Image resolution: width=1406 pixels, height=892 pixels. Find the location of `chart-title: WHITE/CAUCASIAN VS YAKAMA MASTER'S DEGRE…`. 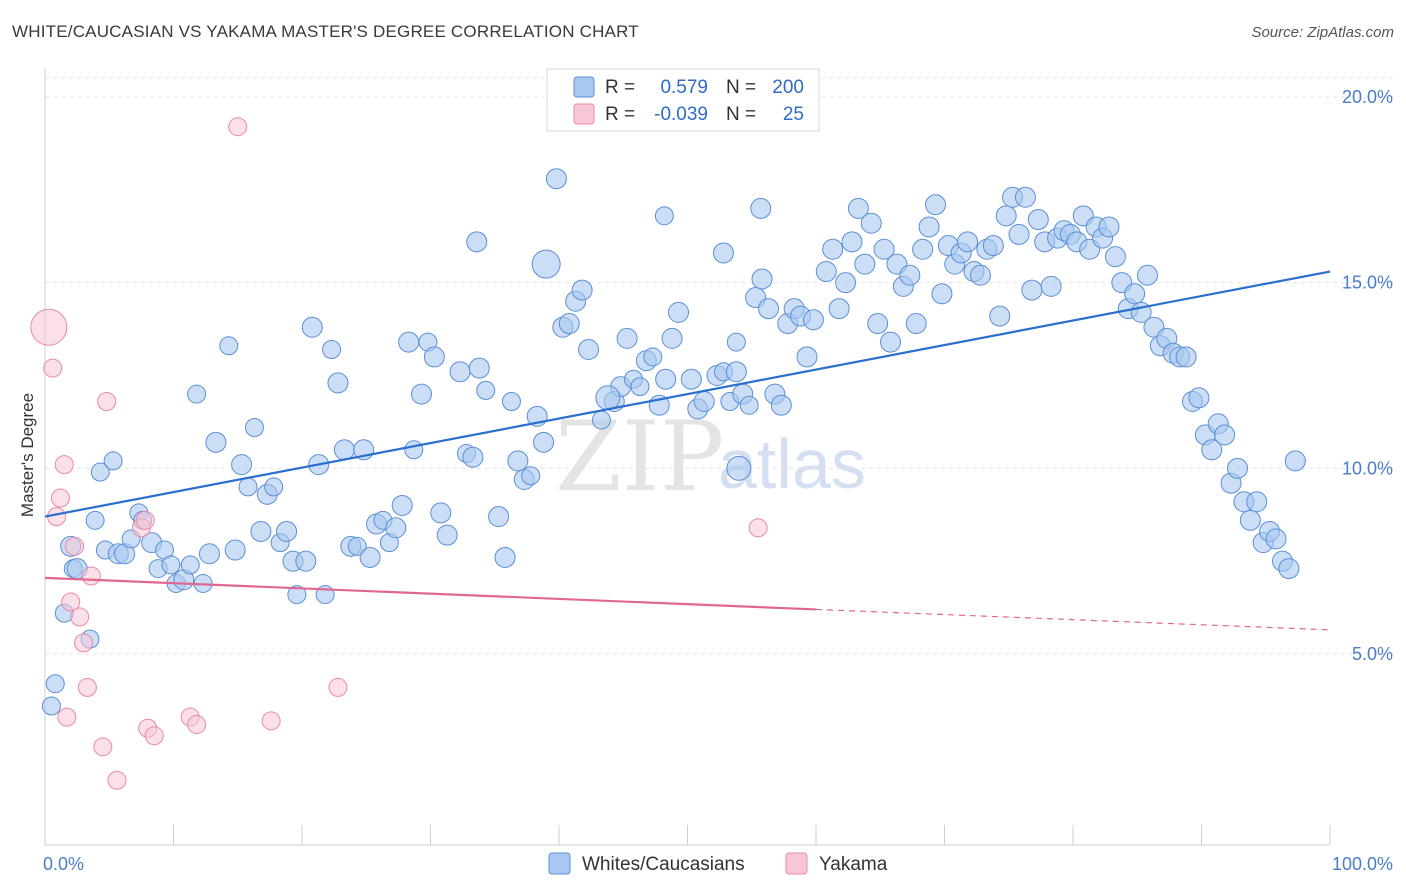

chart-title: WHITE/CAUCASIAN VS YAKAMA MASTER'S DEGRE… is located at coordinates (325, 31).